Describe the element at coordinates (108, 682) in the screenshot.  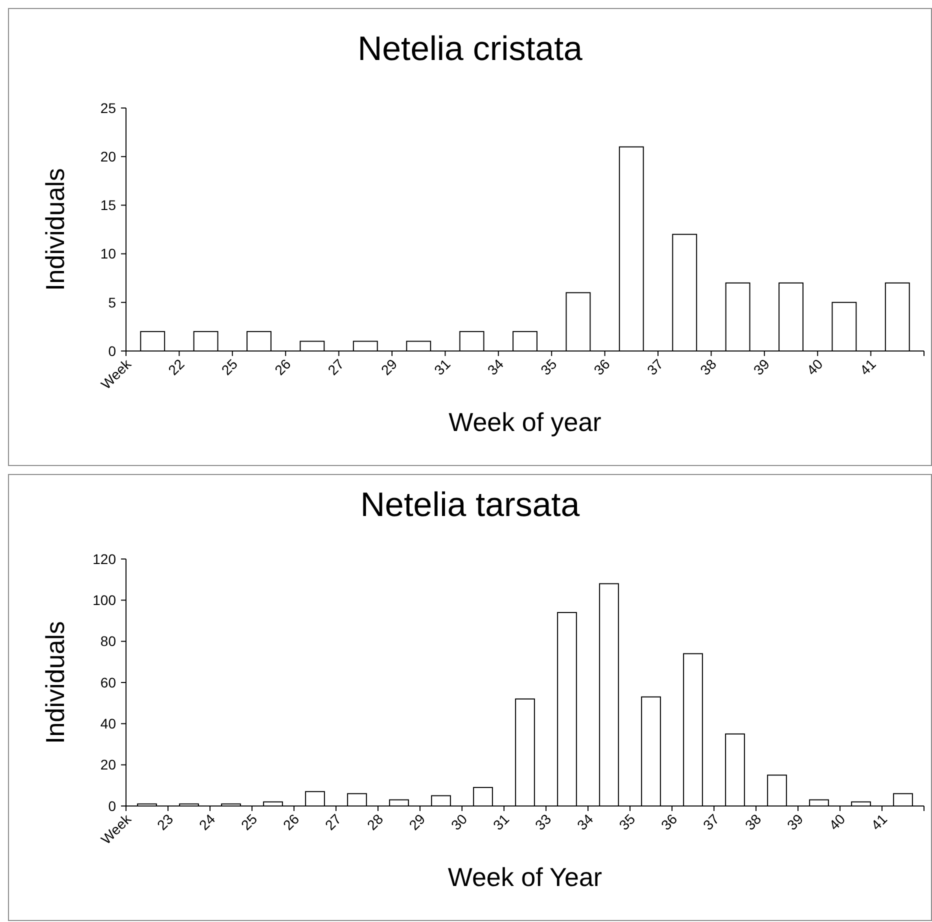
I see `y-tick-label: 60` at that location.